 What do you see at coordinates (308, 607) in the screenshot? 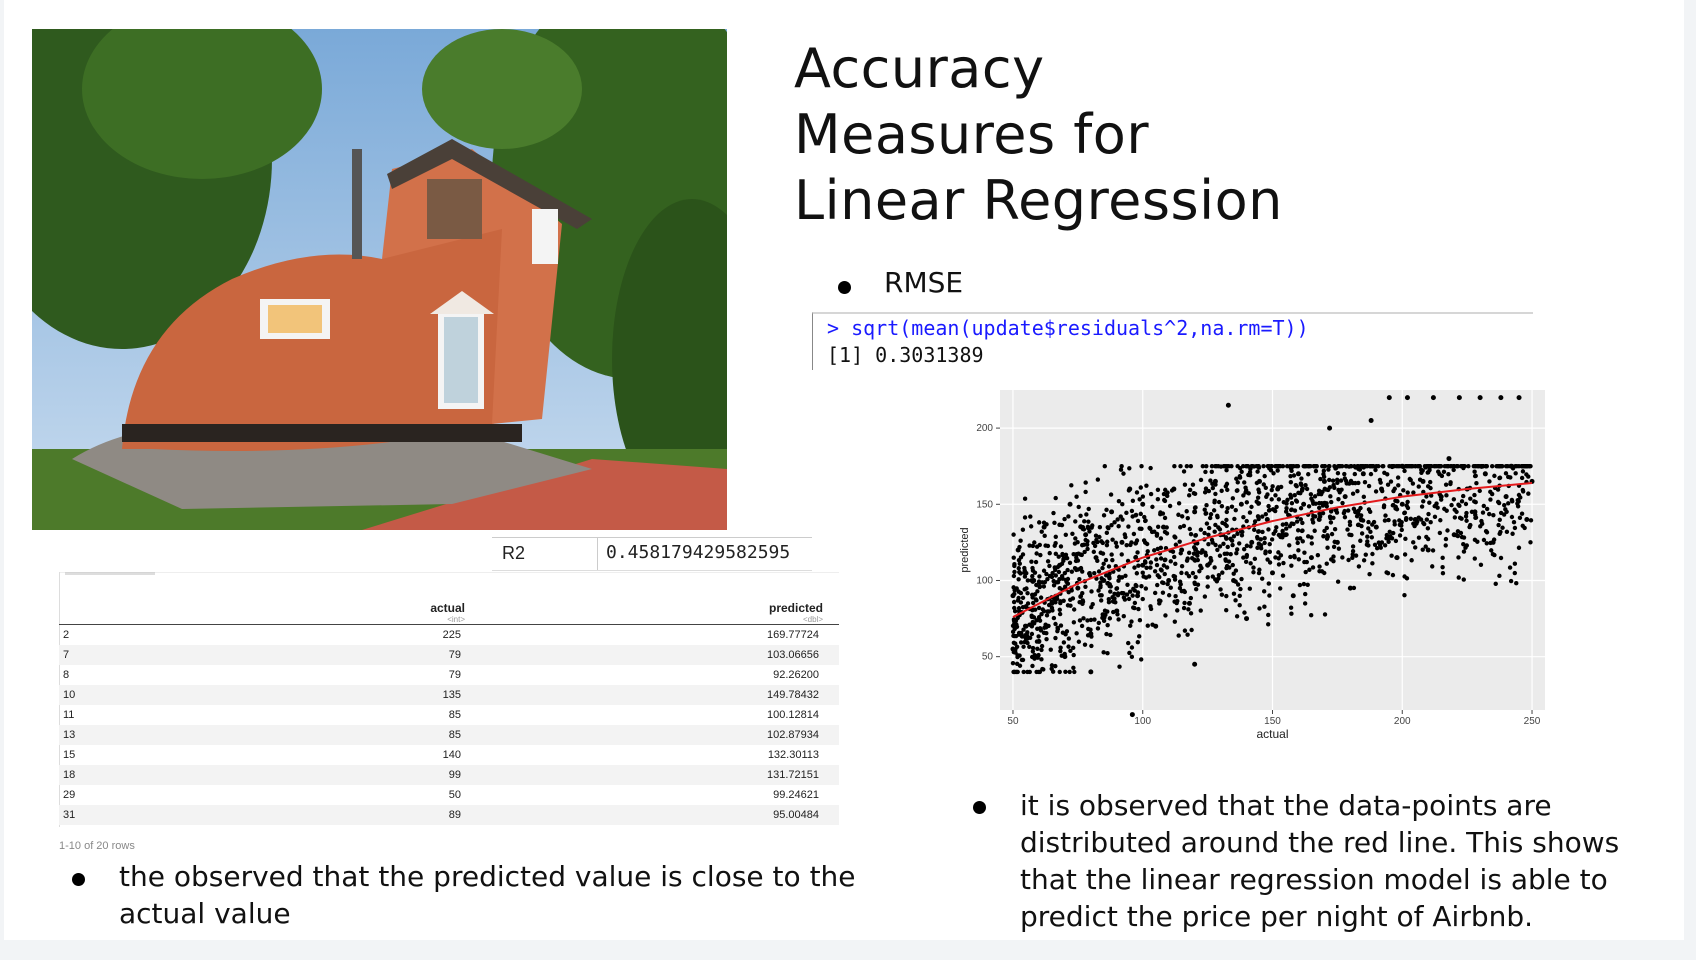
I see `column-header-actual: actual <int>` at bounding box center [308, 607].